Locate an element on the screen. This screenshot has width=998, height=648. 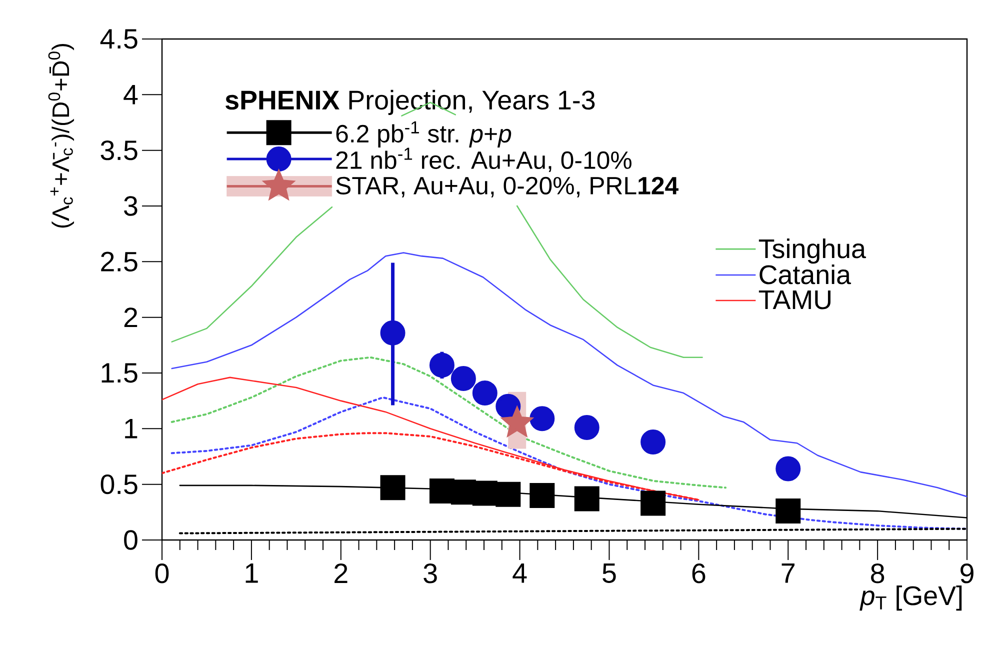
legend-label: 6.2 pb$^{-1}$ str. p+p is located at coordinates (424, 134).